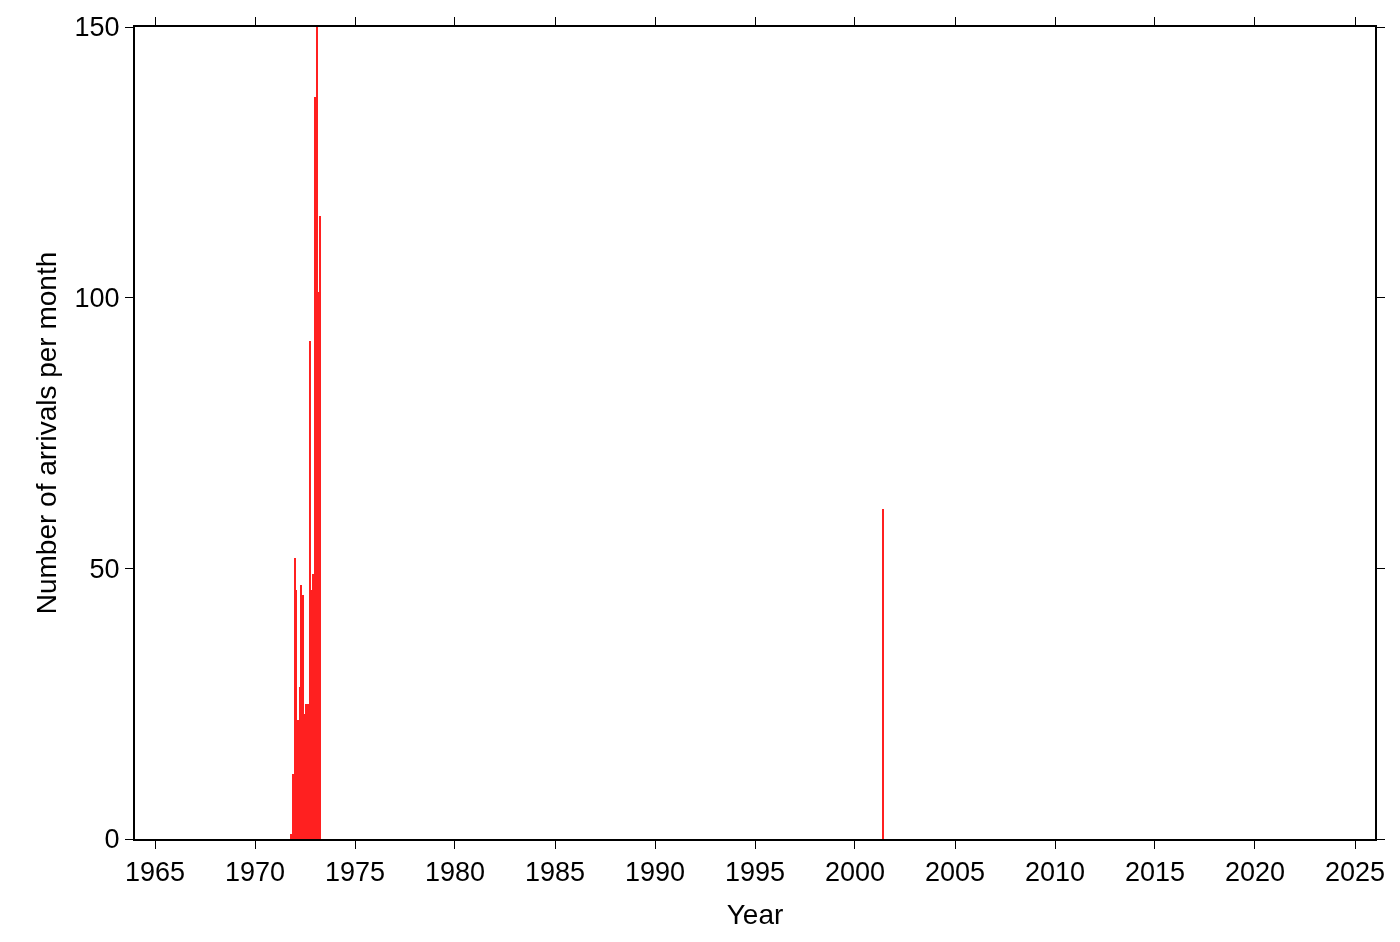 Image resolution: width=1400 pixels, height=942 pixels. I want to click on x-tick-label: 2020, so click(1255, 872).